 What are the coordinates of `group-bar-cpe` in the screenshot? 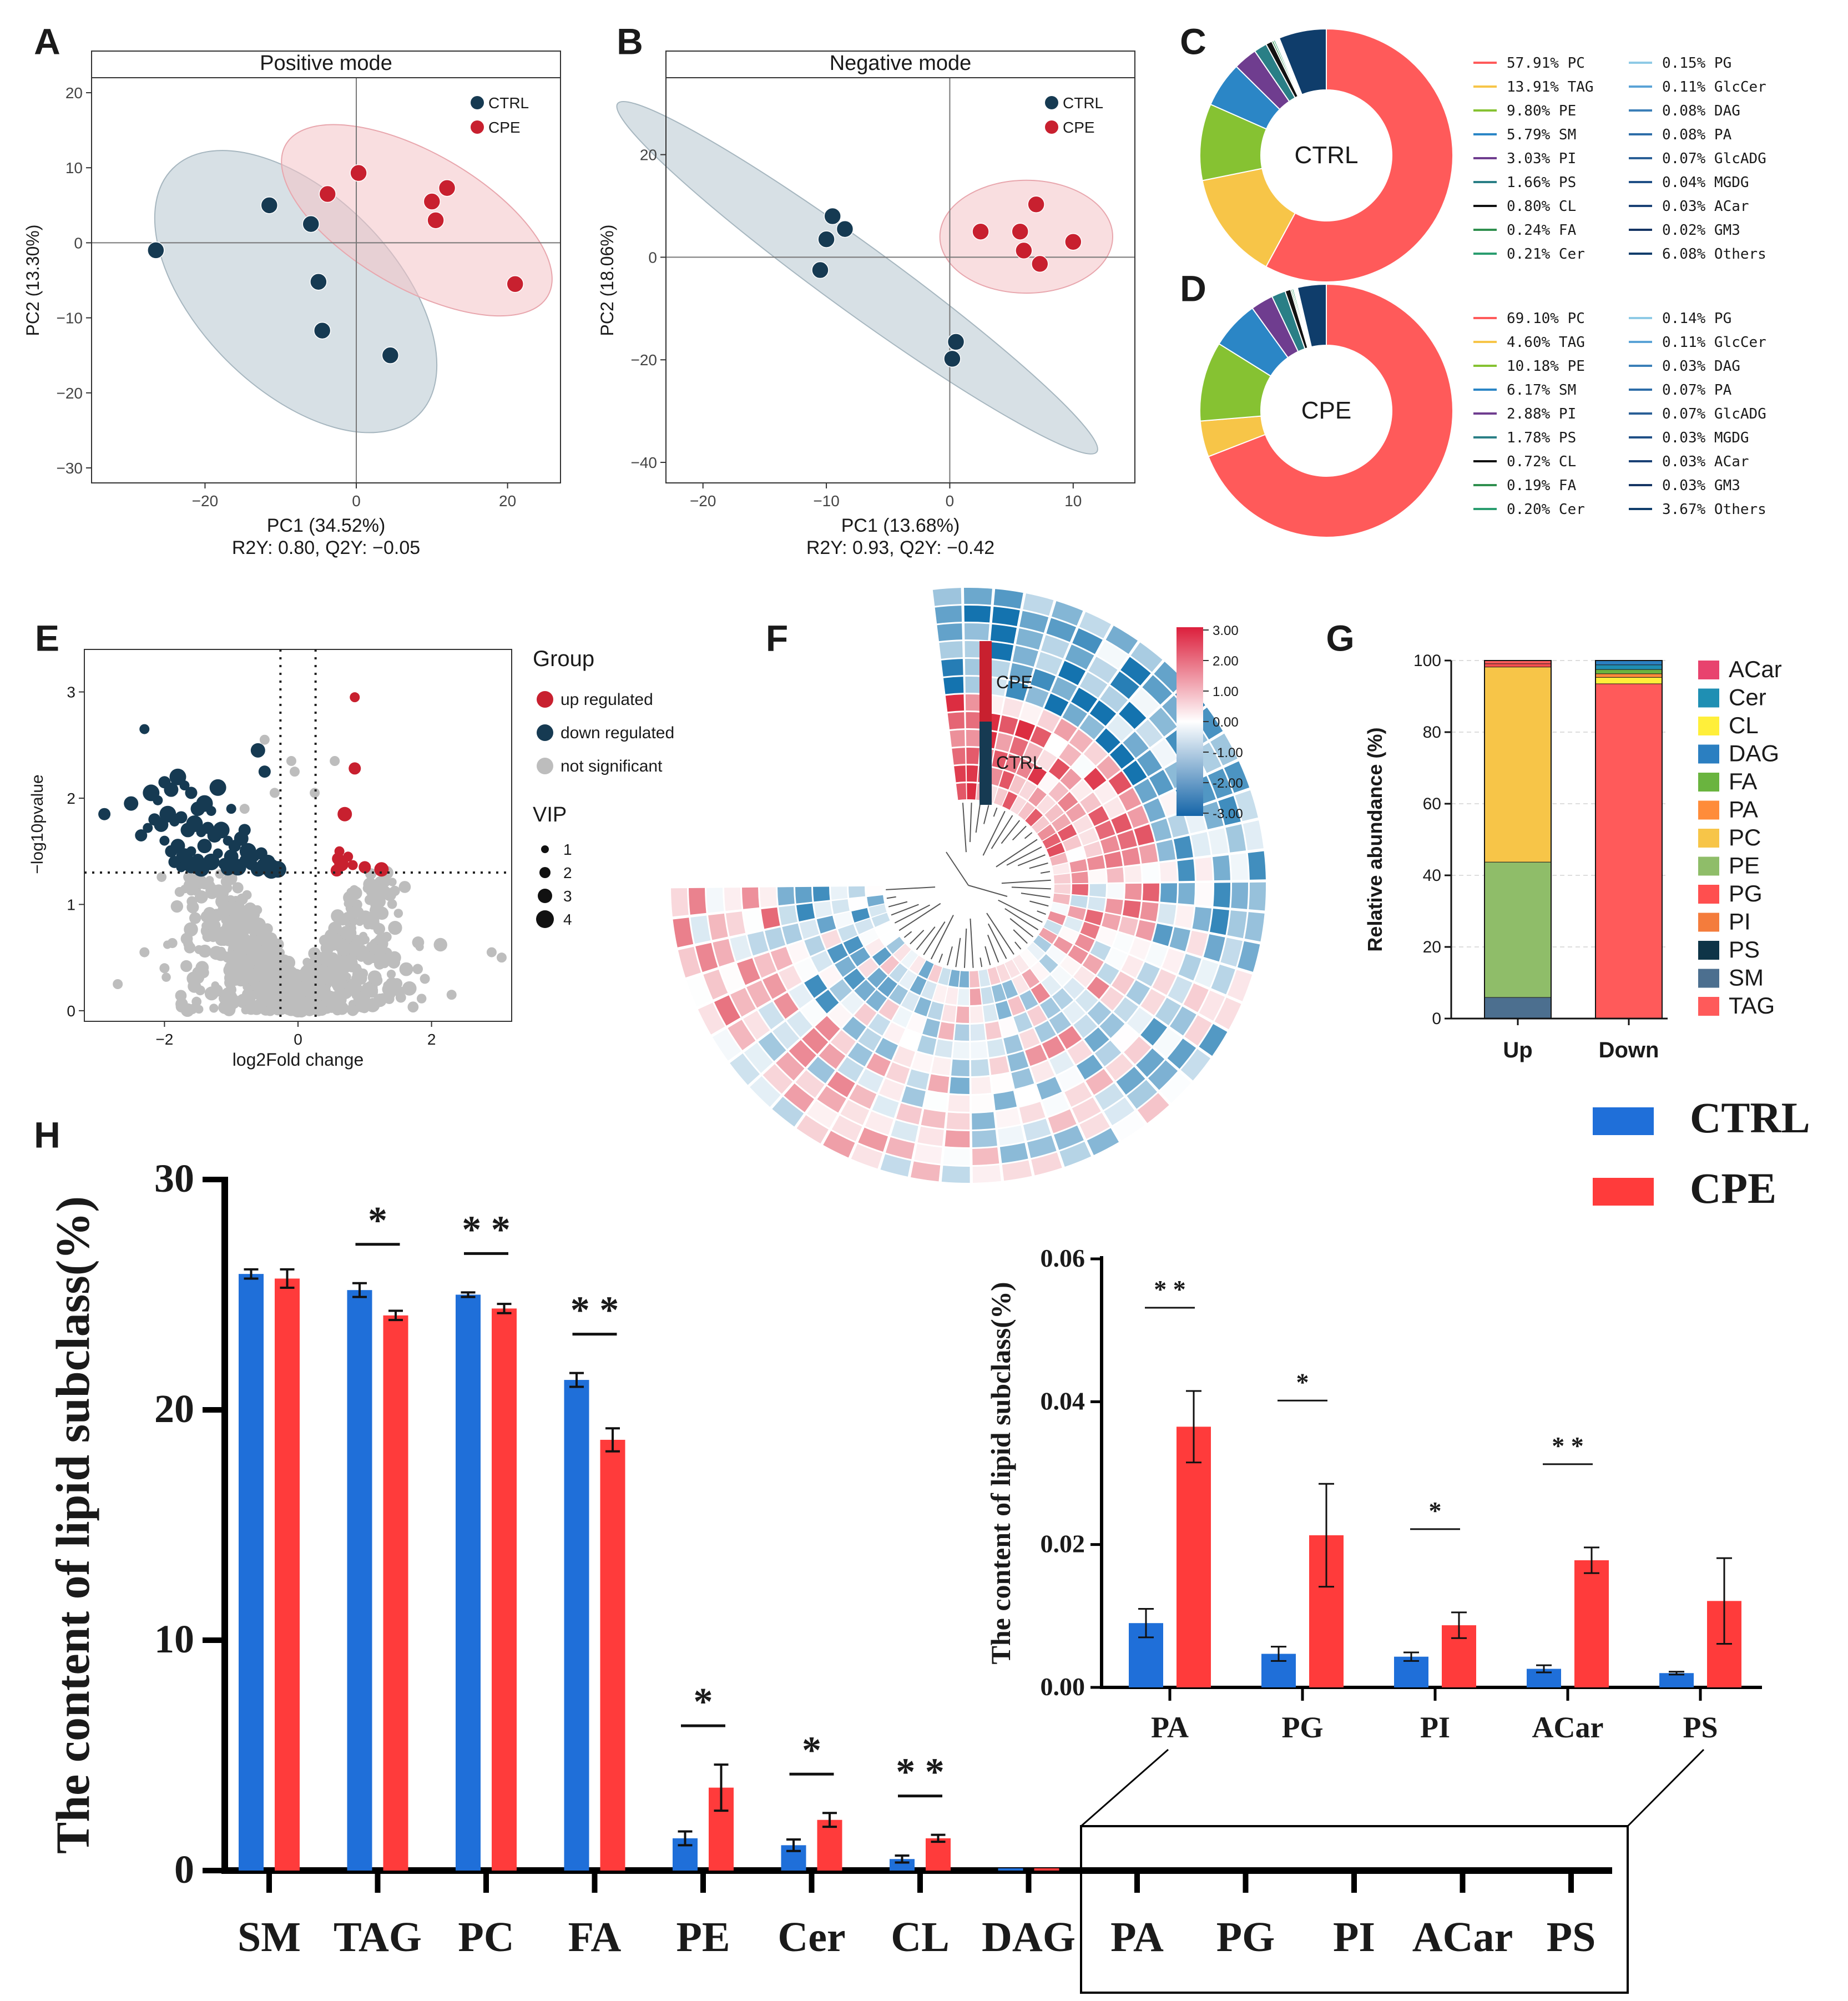 It's located at (985, 685).